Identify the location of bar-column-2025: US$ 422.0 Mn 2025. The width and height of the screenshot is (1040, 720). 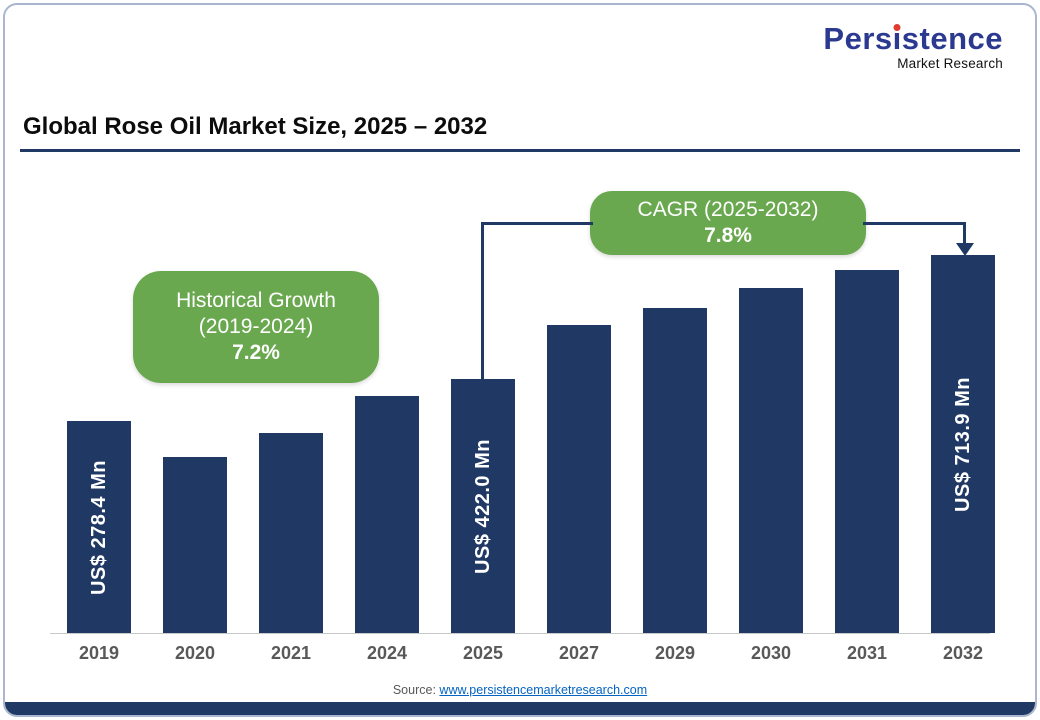
(483, 459).